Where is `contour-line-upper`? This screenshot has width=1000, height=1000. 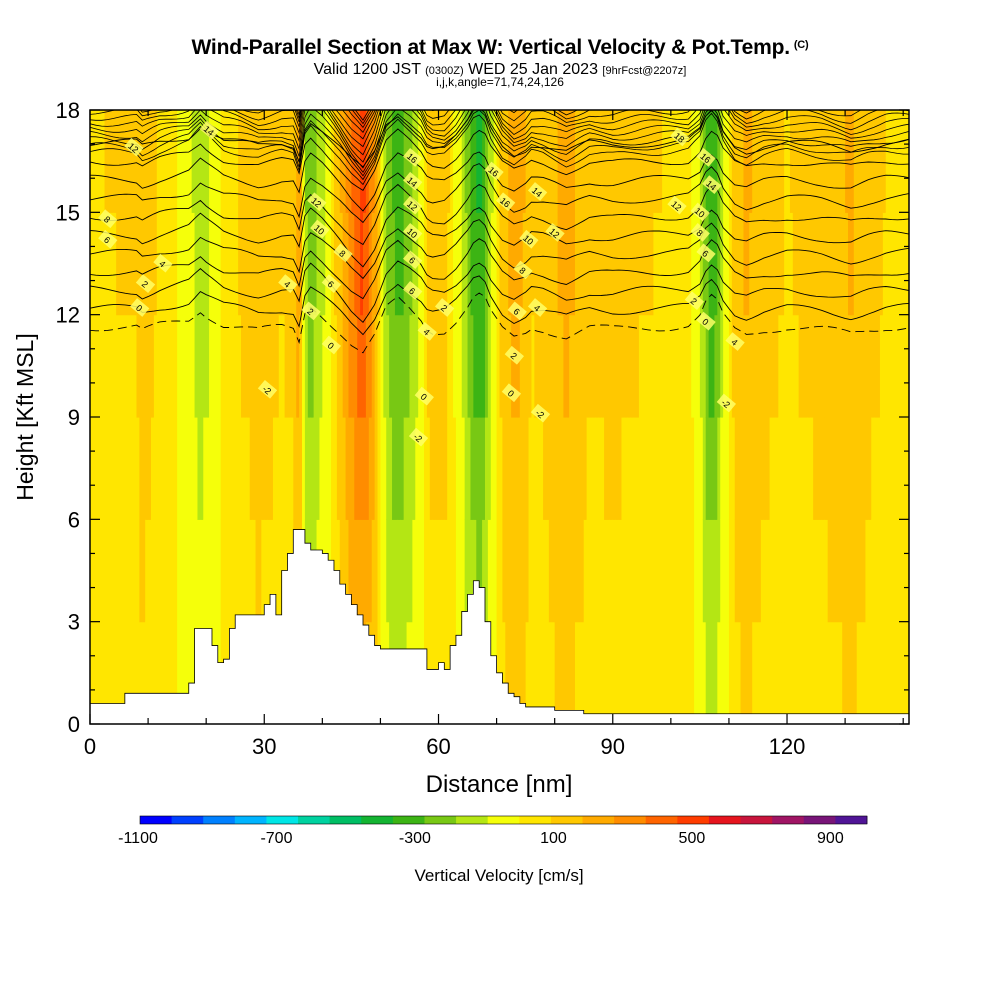
contour-line-upper is located at coordinates (499, 139).